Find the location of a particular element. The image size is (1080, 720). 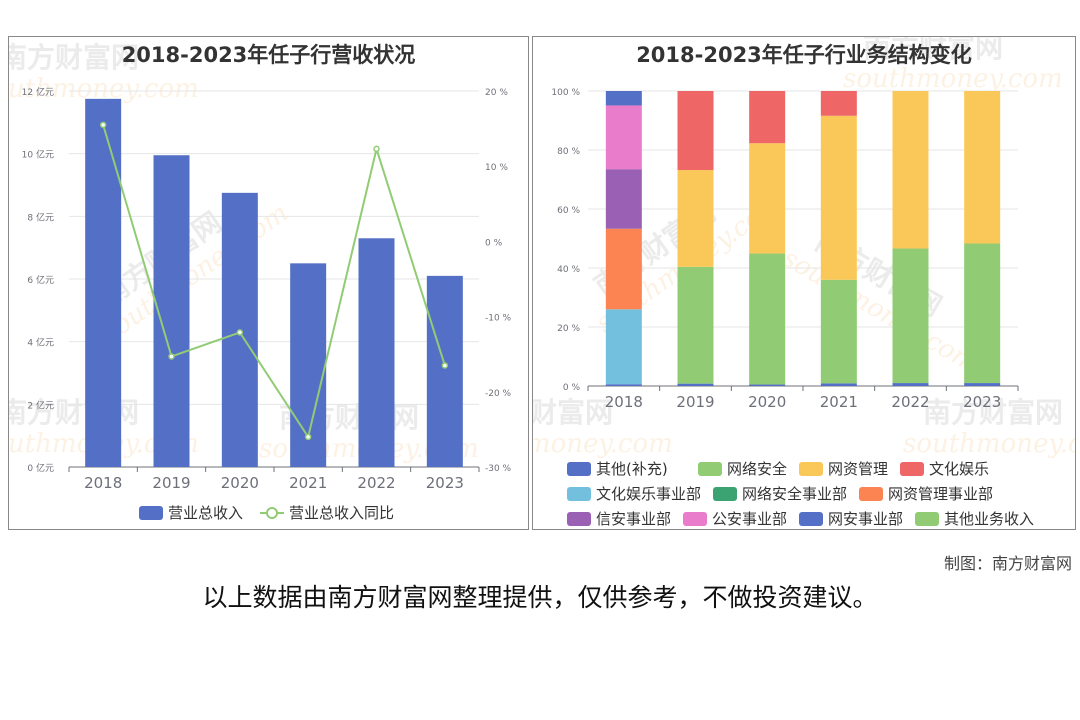

y-tick-label: 6 亿元 is located at coordinates (40, 280).